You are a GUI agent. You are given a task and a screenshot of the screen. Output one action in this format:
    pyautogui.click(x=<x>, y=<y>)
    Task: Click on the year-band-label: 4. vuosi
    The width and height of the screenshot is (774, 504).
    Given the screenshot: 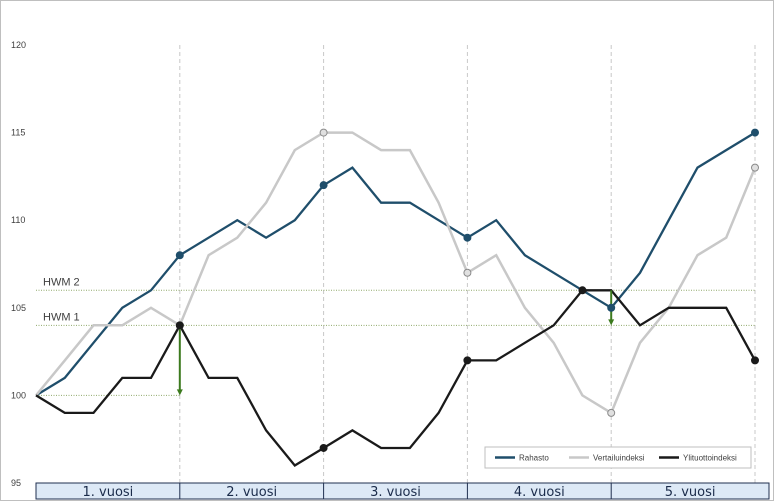 What is the action you would take?
    pyautogui.click(x=539, y=492)
    